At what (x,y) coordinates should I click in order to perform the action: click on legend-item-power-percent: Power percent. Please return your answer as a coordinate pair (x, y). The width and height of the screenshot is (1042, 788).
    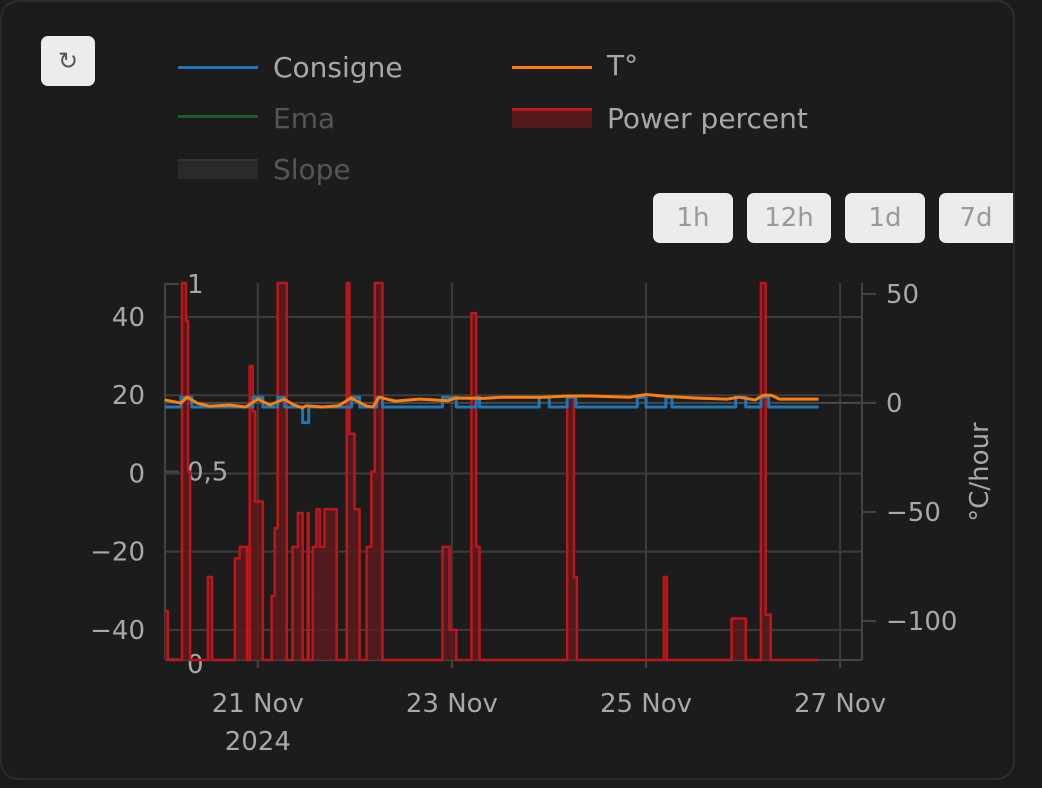
    Looking at the image, I should click on (660, 118).